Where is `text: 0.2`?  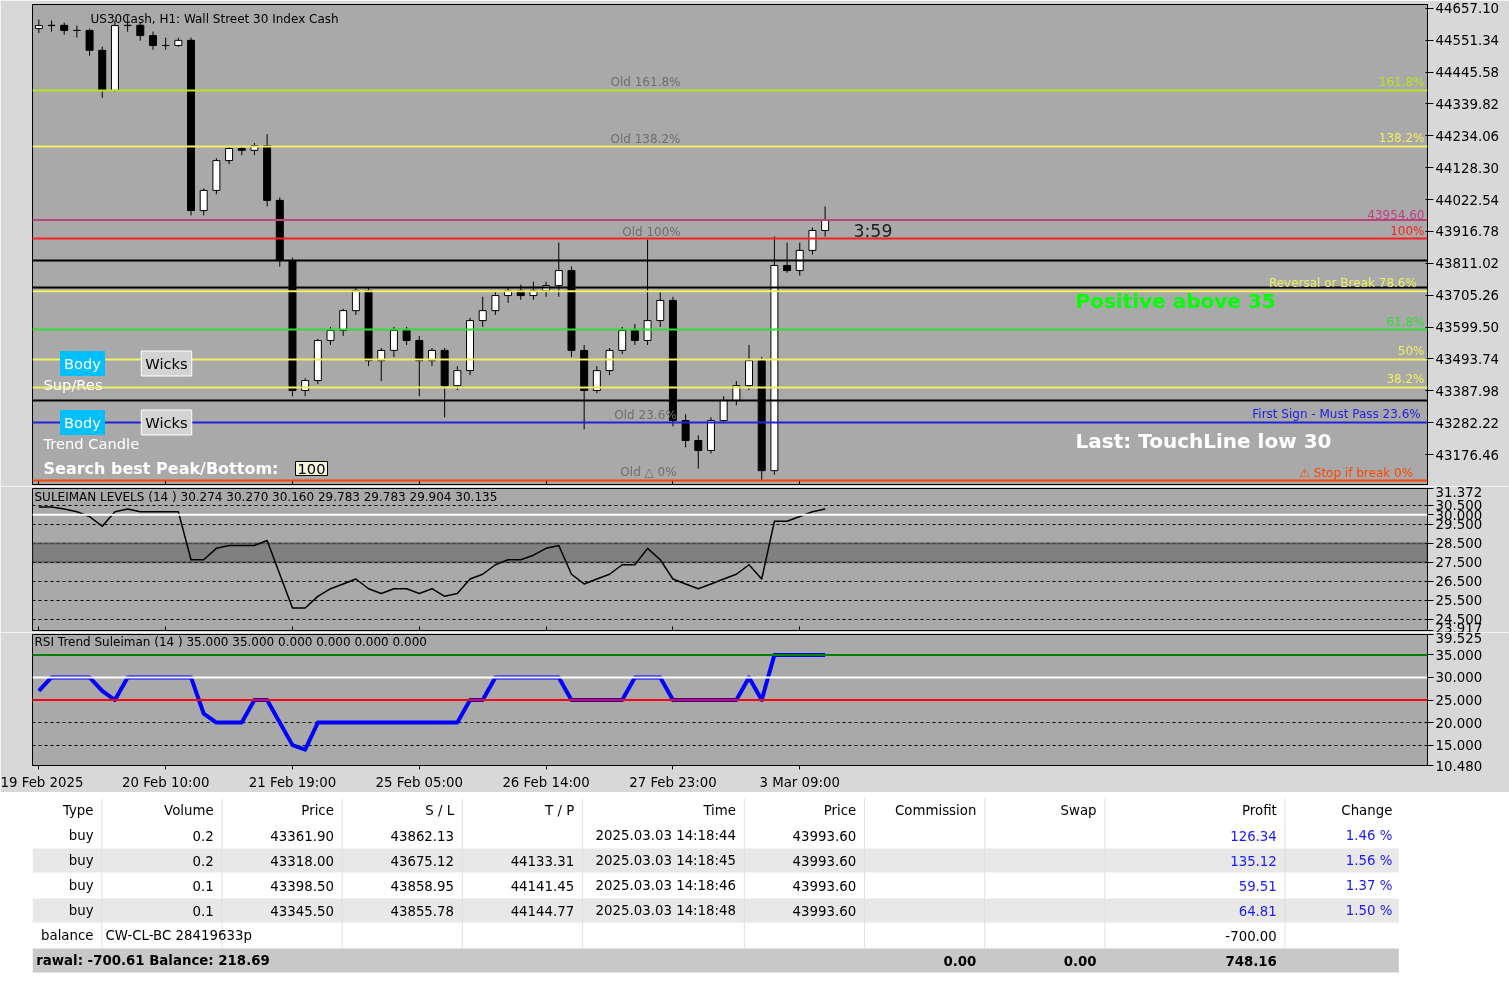 text: 0.2 is located at coordinates (203, 836).